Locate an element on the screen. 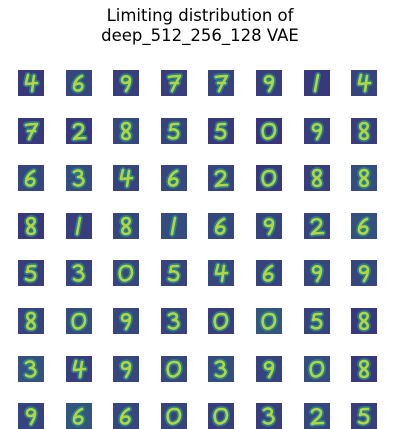 The image size is (400, 429). title-line-2: deep_512_256_128 VAE is located at coordinates (200, 35).